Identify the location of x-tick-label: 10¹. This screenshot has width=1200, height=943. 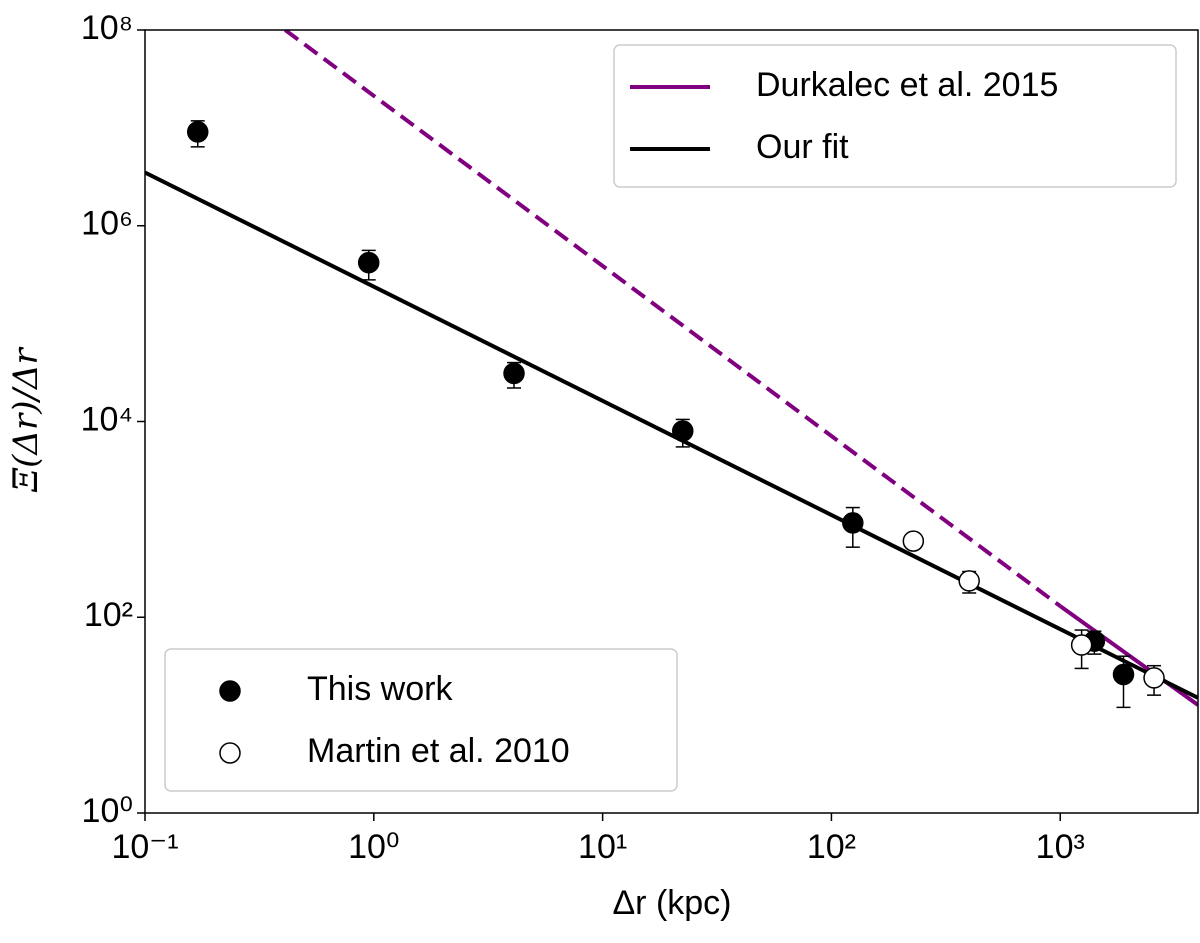
(602, 847).